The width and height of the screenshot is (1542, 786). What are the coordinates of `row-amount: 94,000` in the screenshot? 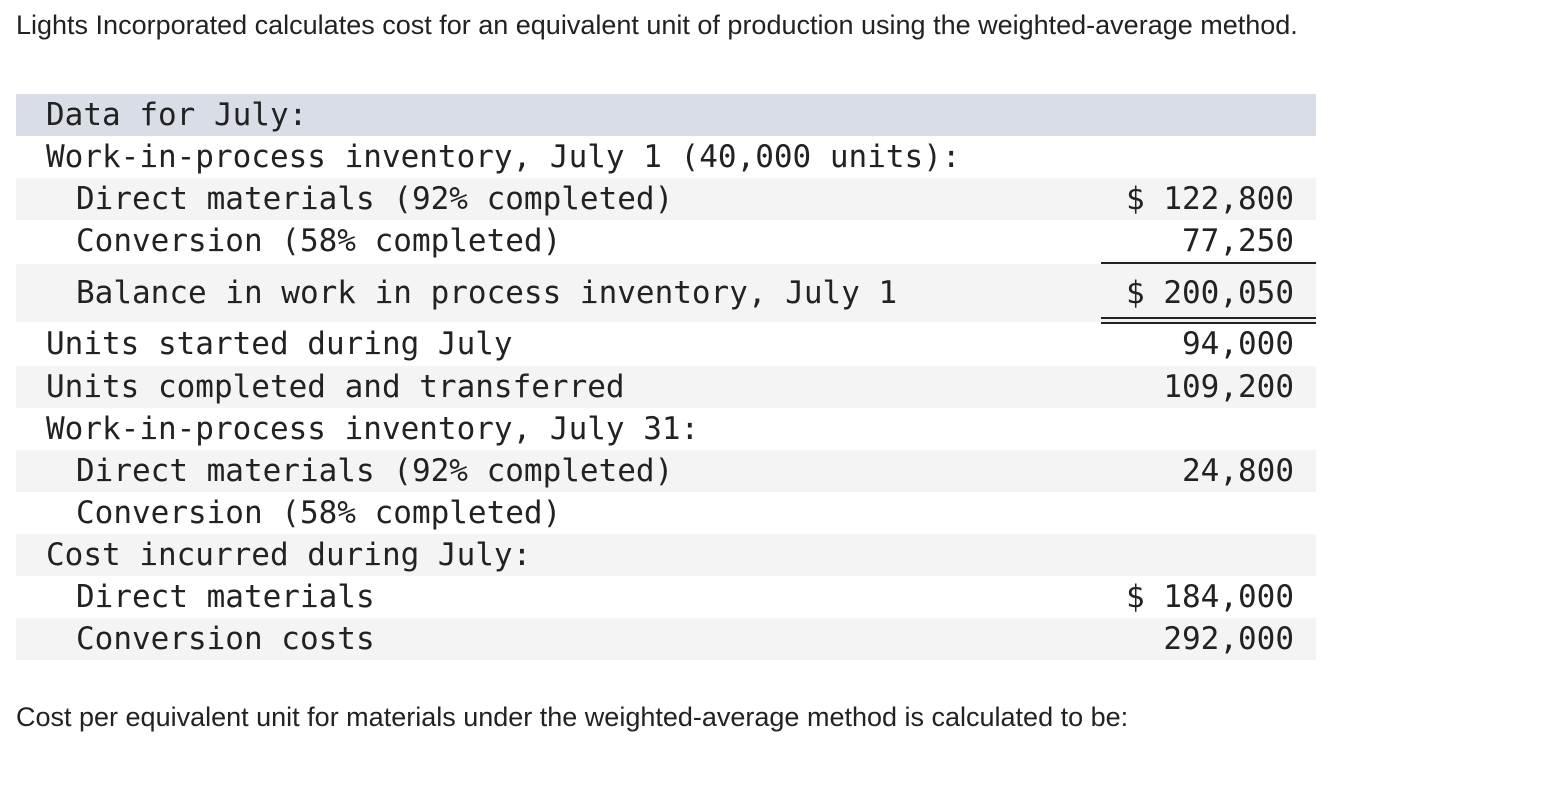 It's located at (1238, 344).